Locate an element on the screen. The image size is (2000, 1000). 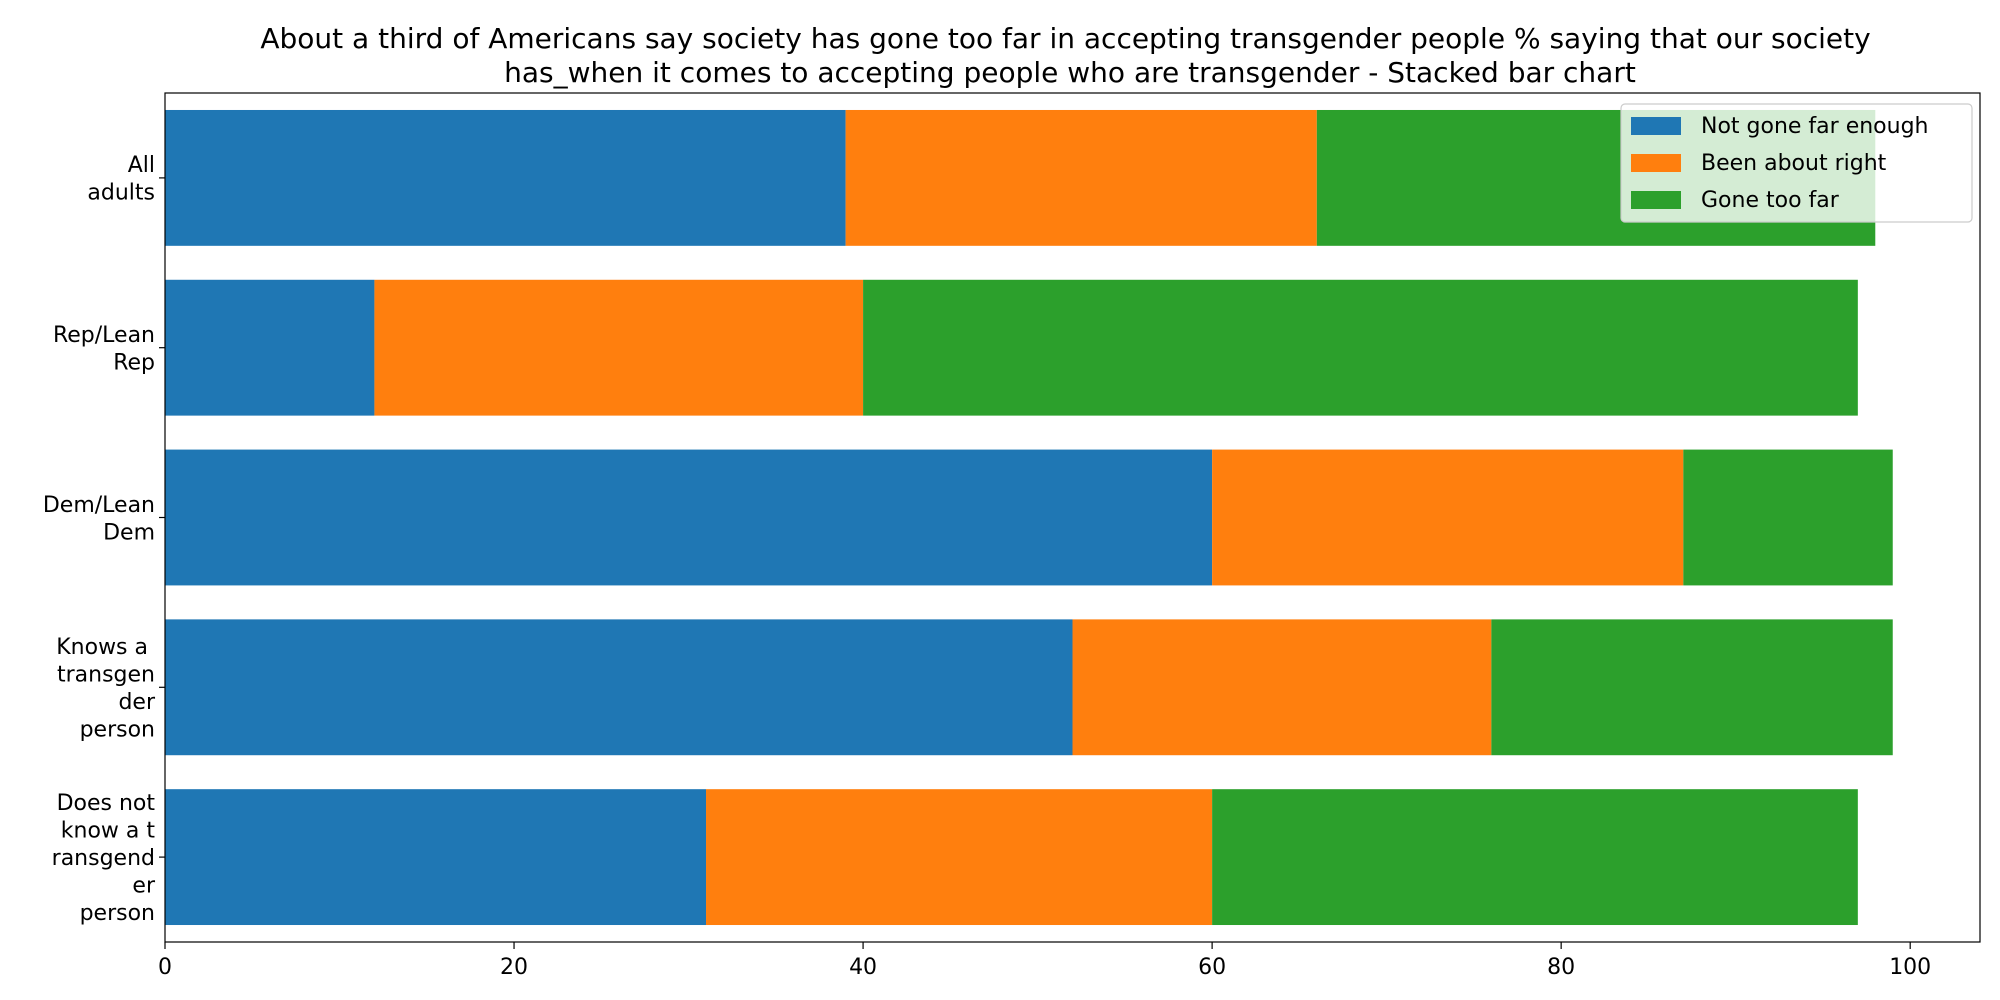
y-tick-label: Knows a transgen der person is located at coordinates (106, 689).